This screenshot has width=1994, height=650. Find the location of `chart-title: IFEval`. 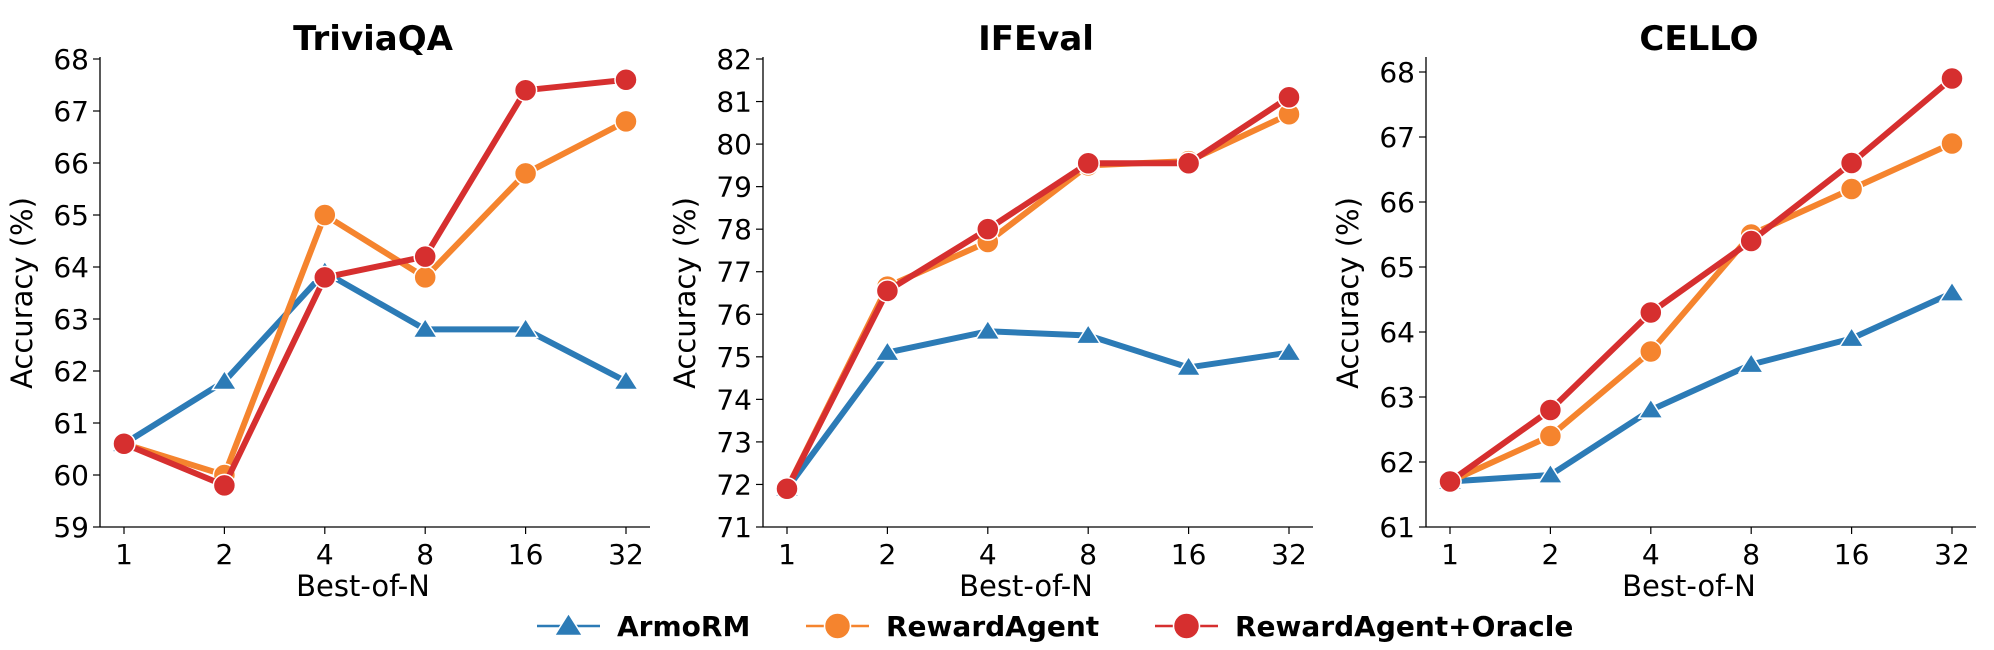

chart-title: IFEval is located at coordinates (1036, 39).